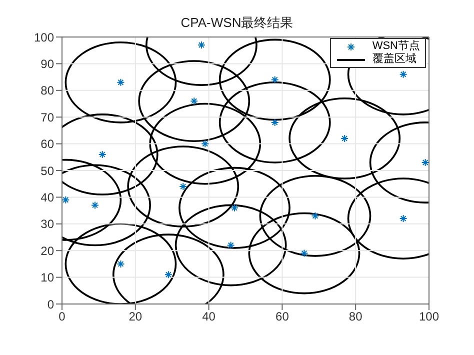 The image size is (474, 355). What do you see at coordinates (355, 317) in the screenshot?
I see `x-tick-label: 80` at bounding box center [355, 317].